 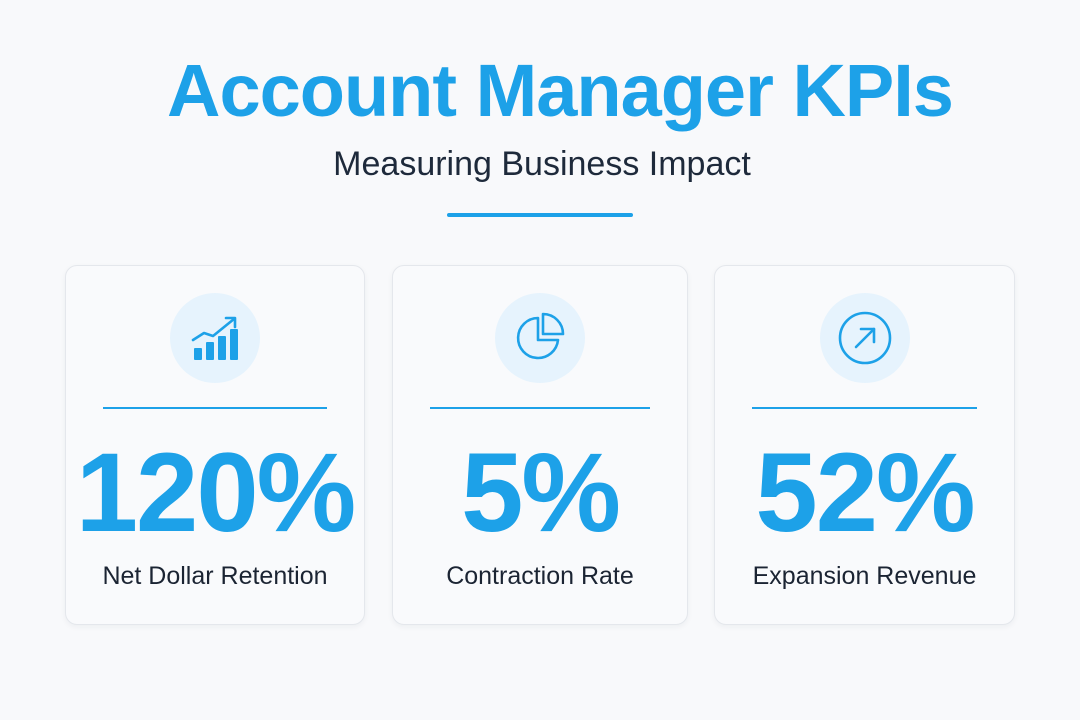 I want to click on kpi-value: 52%, so click(x=865, y=492).